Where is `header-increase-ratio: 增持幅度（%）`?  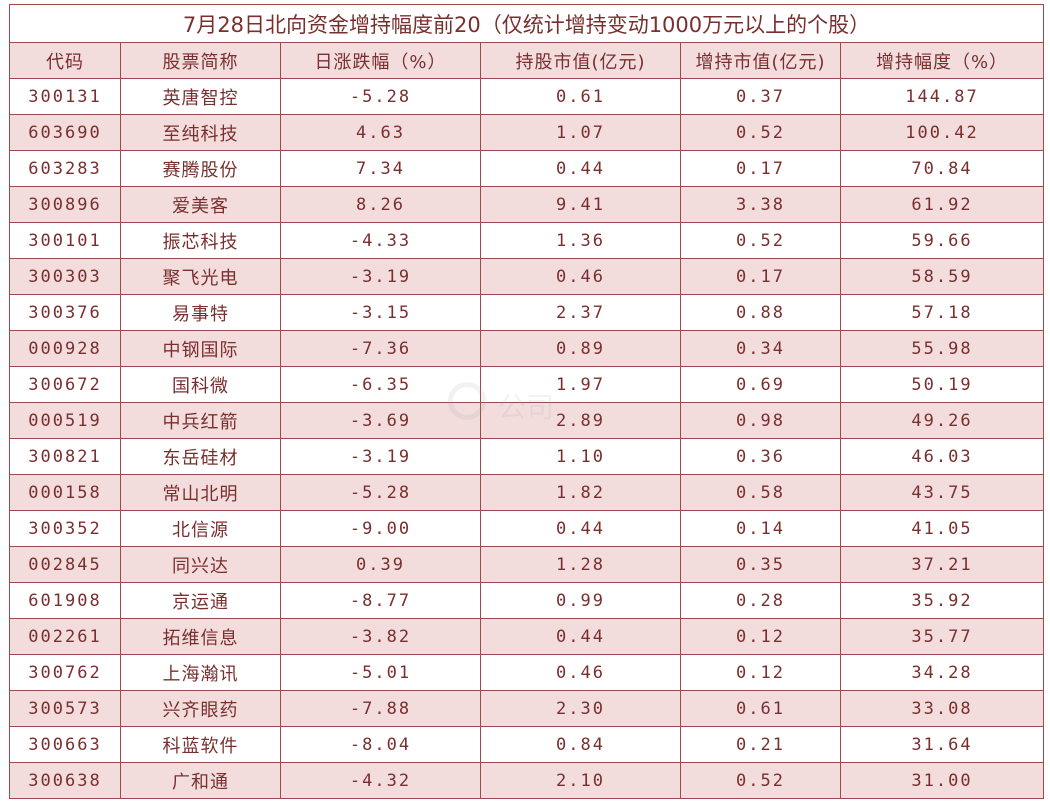
header-increase-ratio: 增持幅度（%） is located at coordinates (942, 60).